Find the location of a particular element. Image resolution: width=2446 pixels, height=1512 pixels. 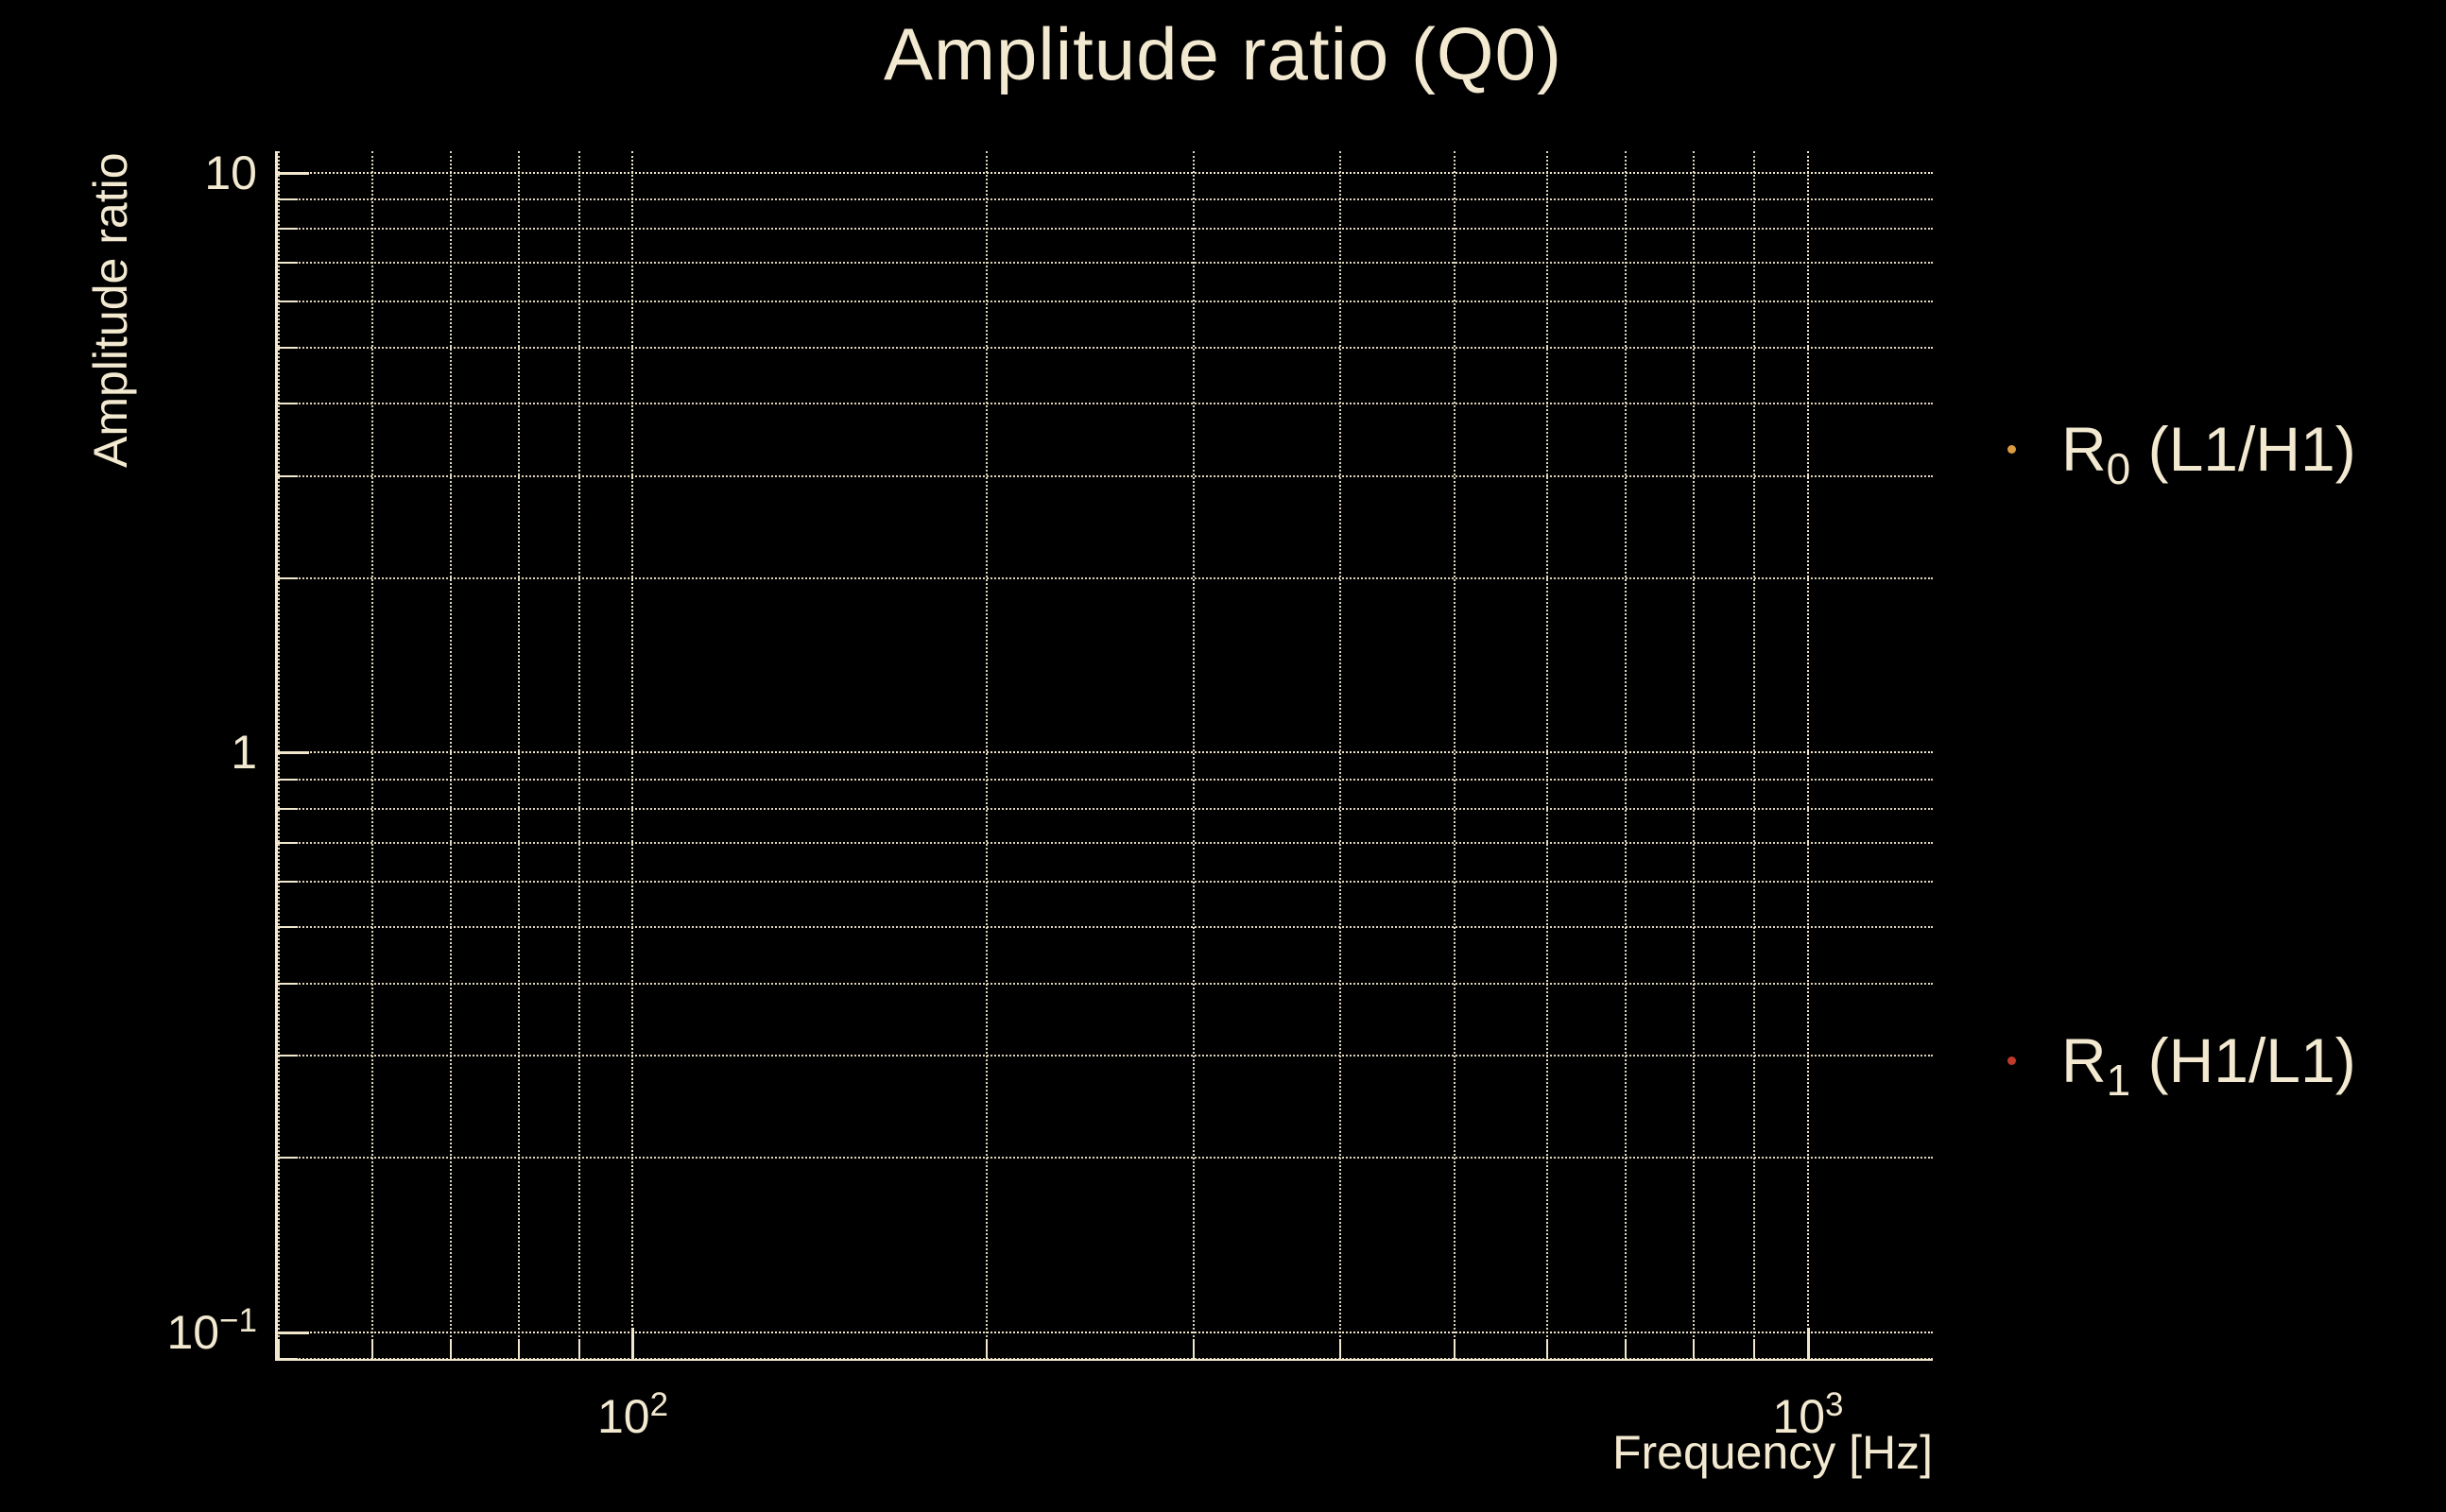

y-tick-label: 10−1 is located at coordinates (211, 1331).